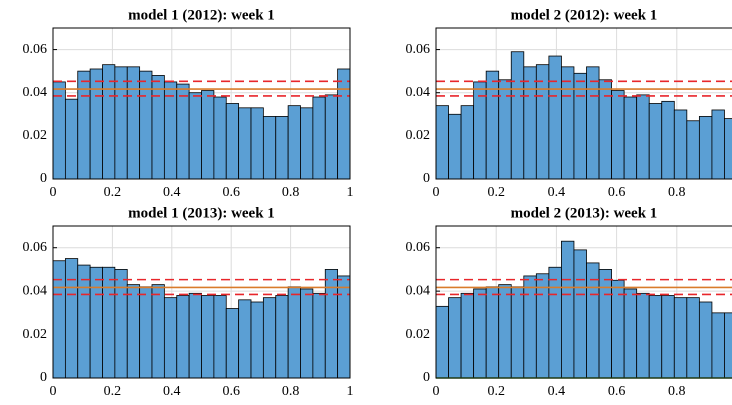 The height and width of the screenshot is (405, 732). I want to click on subplot-title: model 1 (2012): week 1, so click(201, 15).